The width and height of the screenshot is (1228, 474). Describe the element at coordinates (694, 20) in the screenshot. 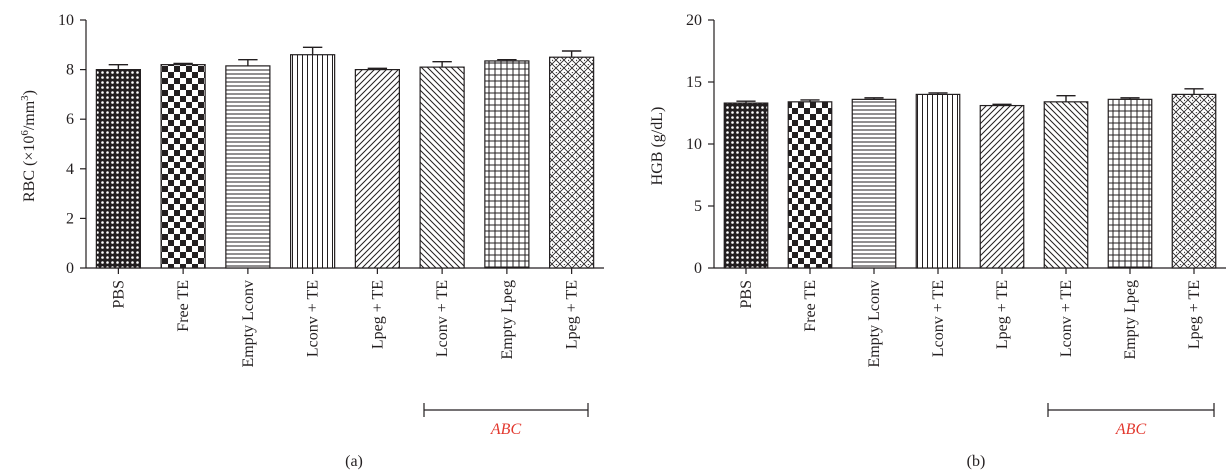

I see `y-tick-label-b: 20` at that location.